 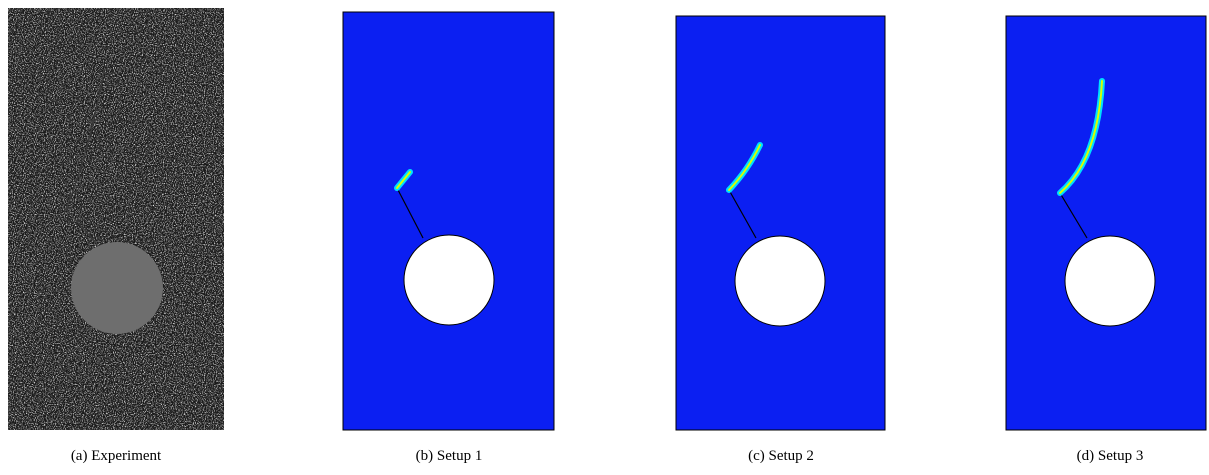 I want to click on caption: (a) Experiment, so click(x=116, y=456).